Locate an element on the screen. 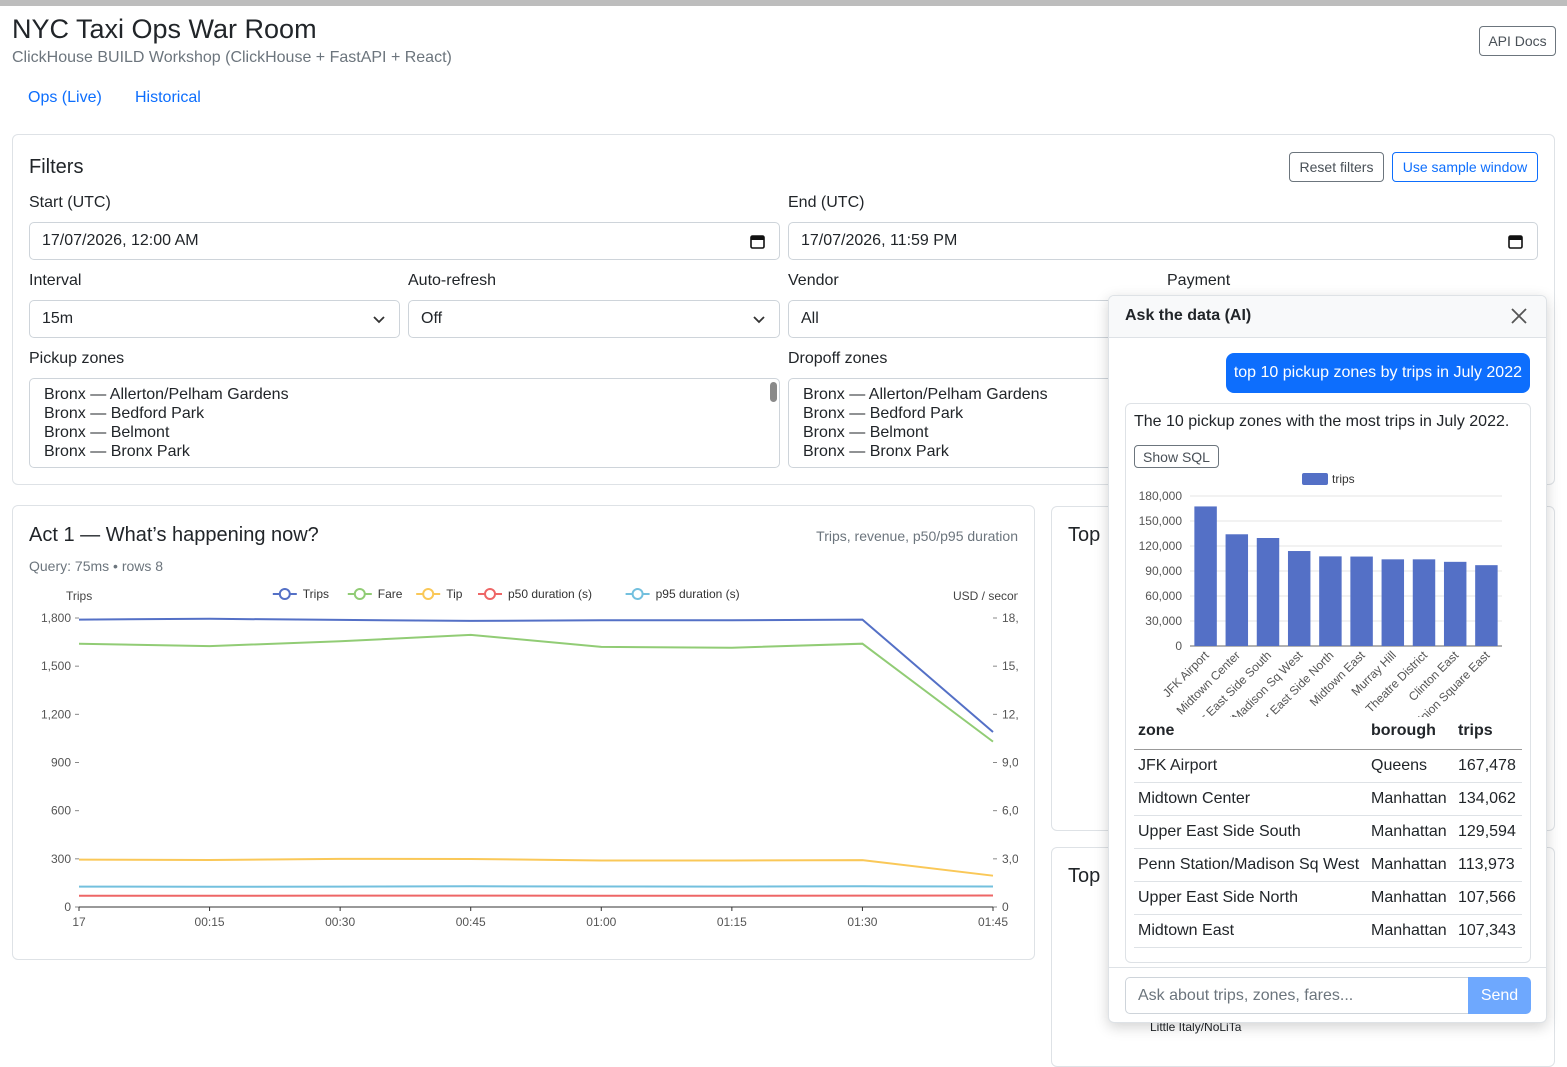  y2-tick-label: 12,000 is located at coordinates (1010, 714).